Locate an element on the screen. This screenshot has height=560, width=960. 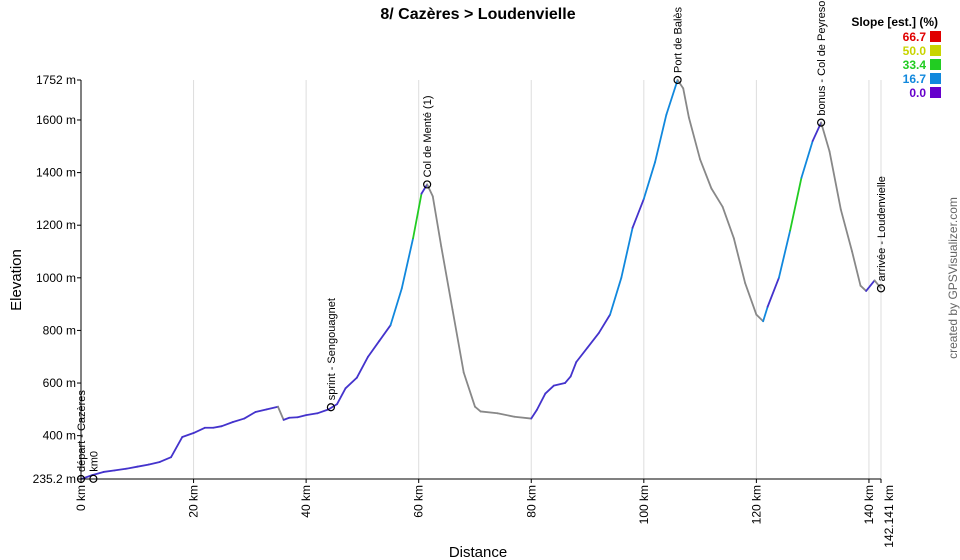
x-tick-label: 140 km is located at coordinates (869, 504).